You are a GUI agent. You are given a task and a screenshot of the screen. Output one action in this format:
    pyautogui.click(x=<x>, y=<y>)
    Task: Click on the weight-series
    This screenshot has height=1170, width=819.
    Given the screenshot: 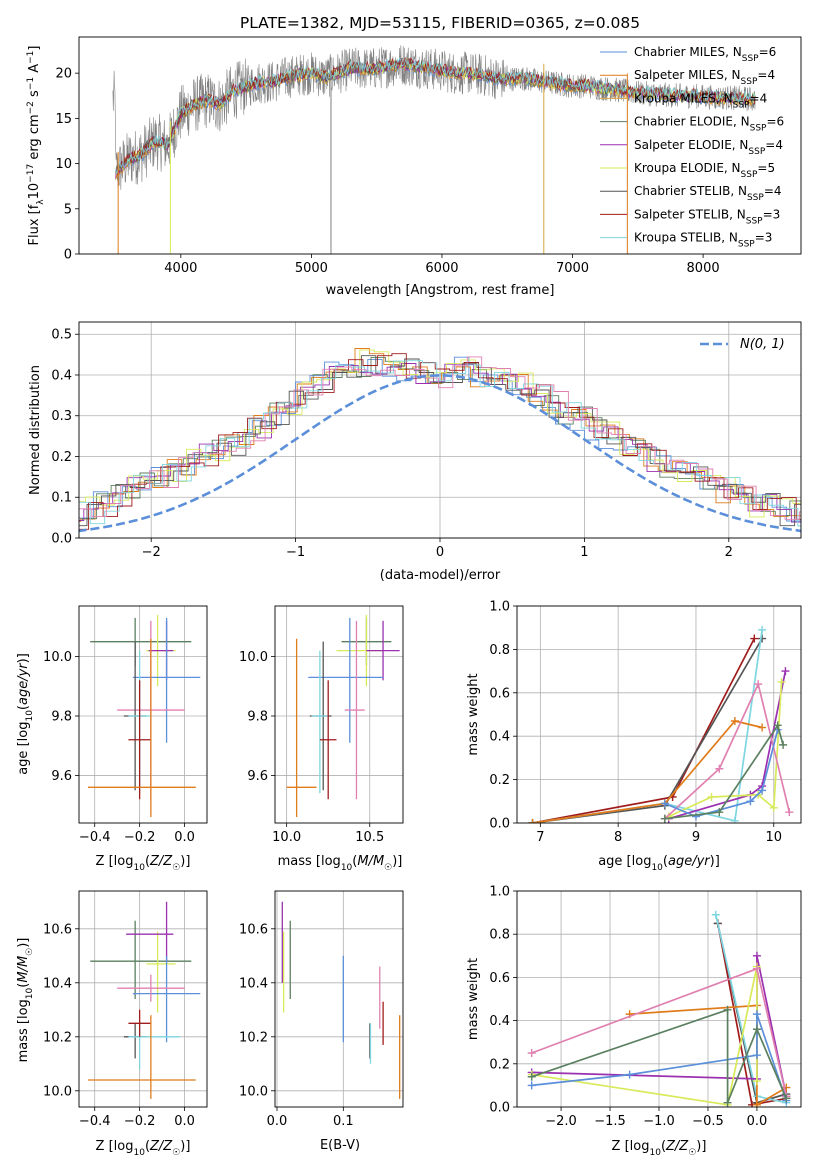 What is the action you would take?
    pyautogui.click(x=647, y=728)
    